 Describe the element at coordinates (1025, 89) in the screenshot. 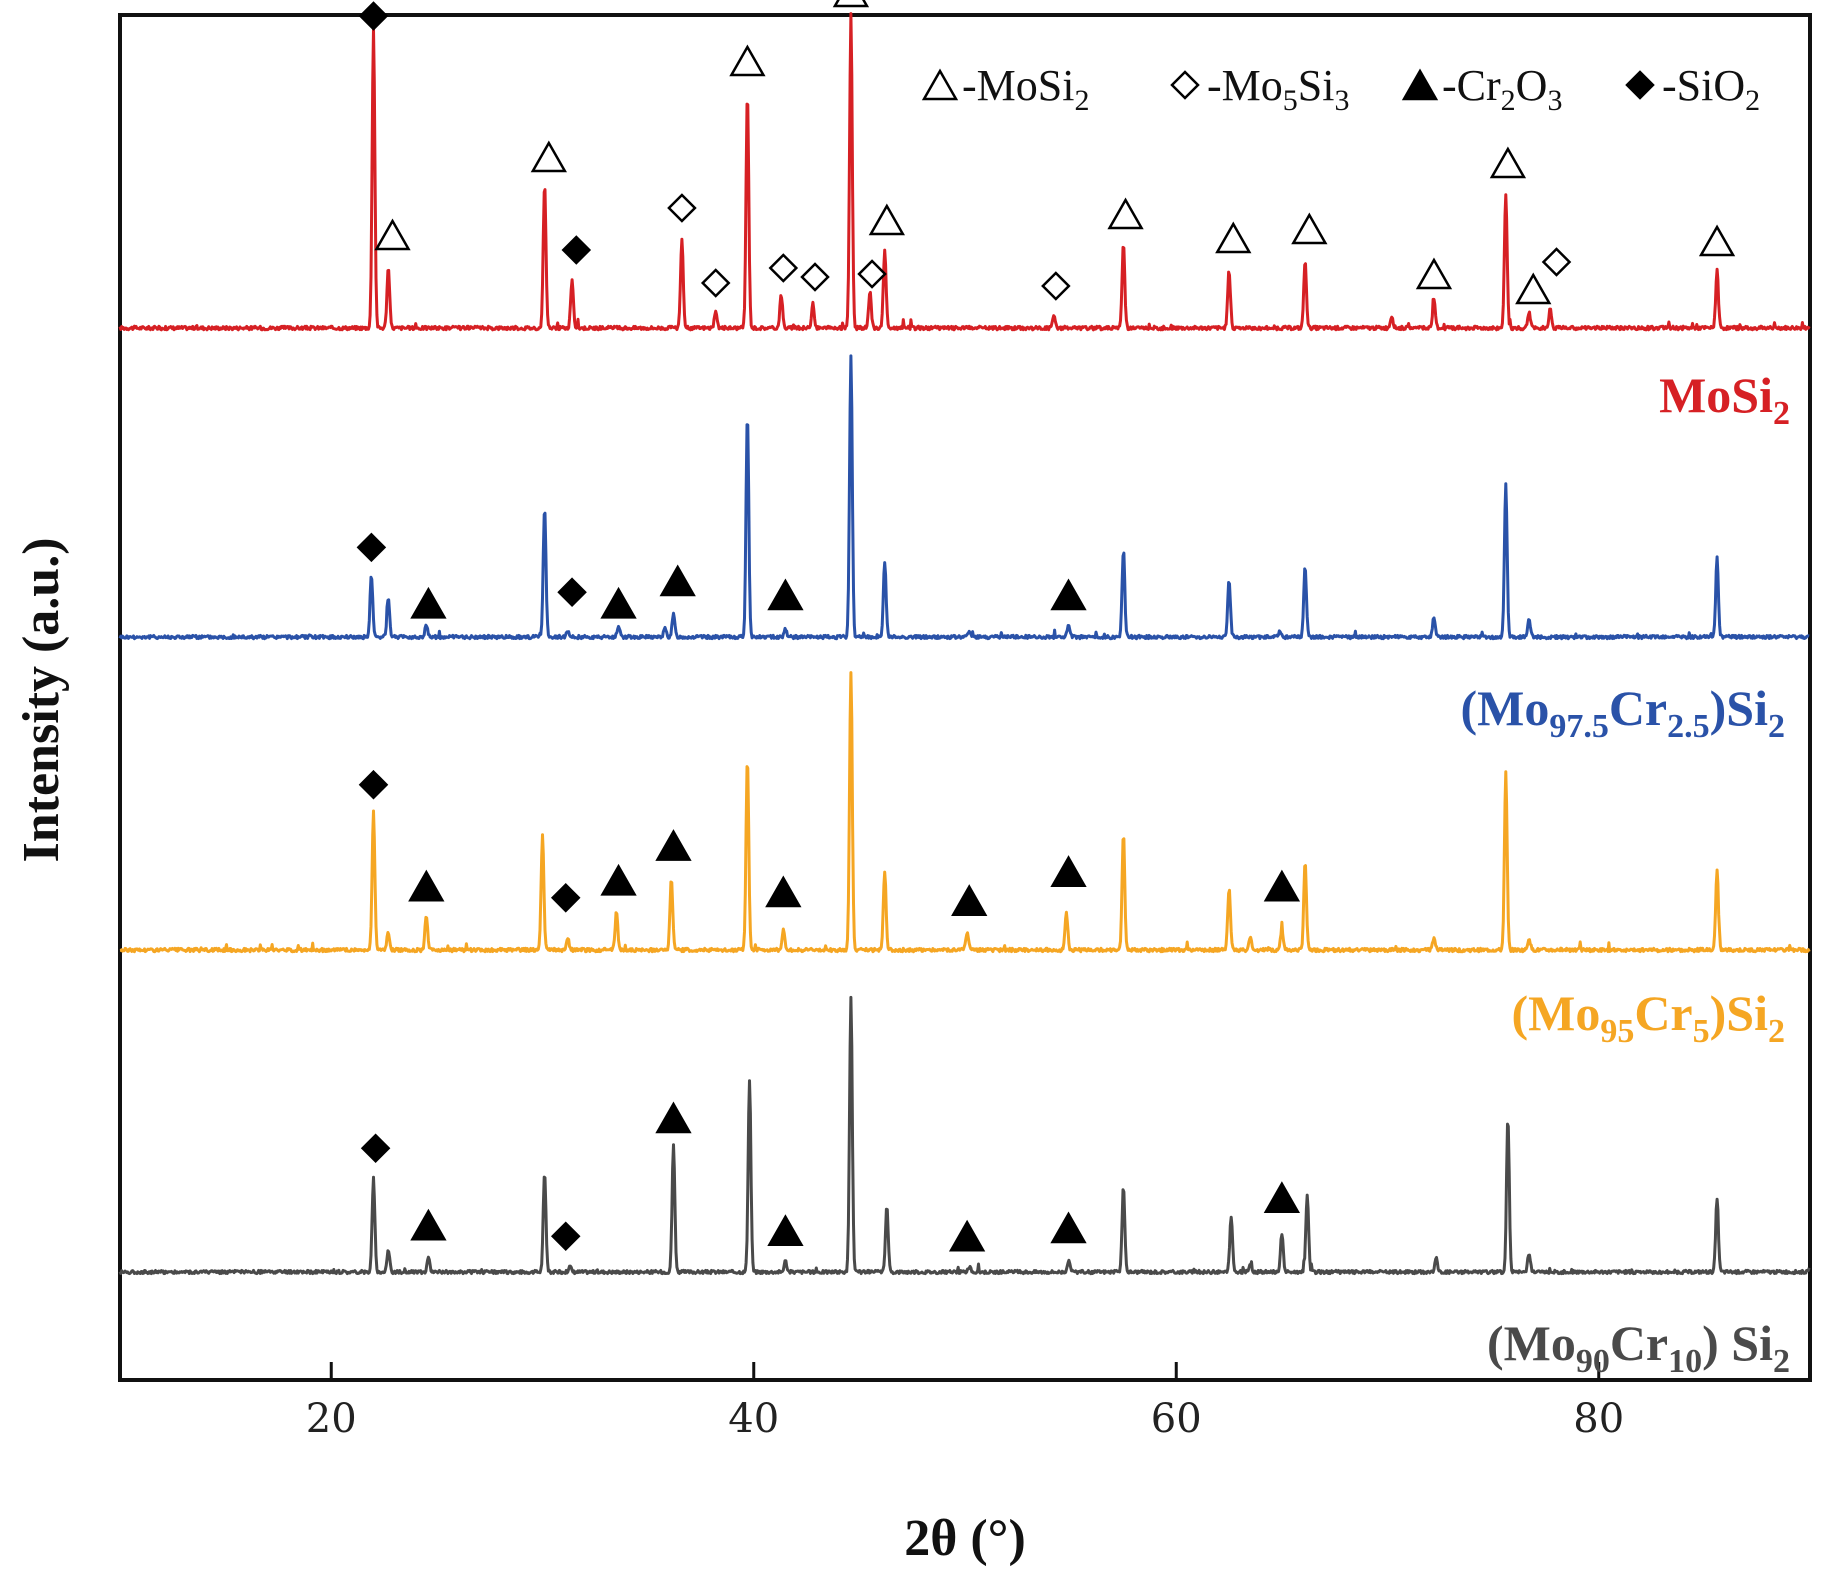

I see `legend-label-0: -MoSi2` at that location.